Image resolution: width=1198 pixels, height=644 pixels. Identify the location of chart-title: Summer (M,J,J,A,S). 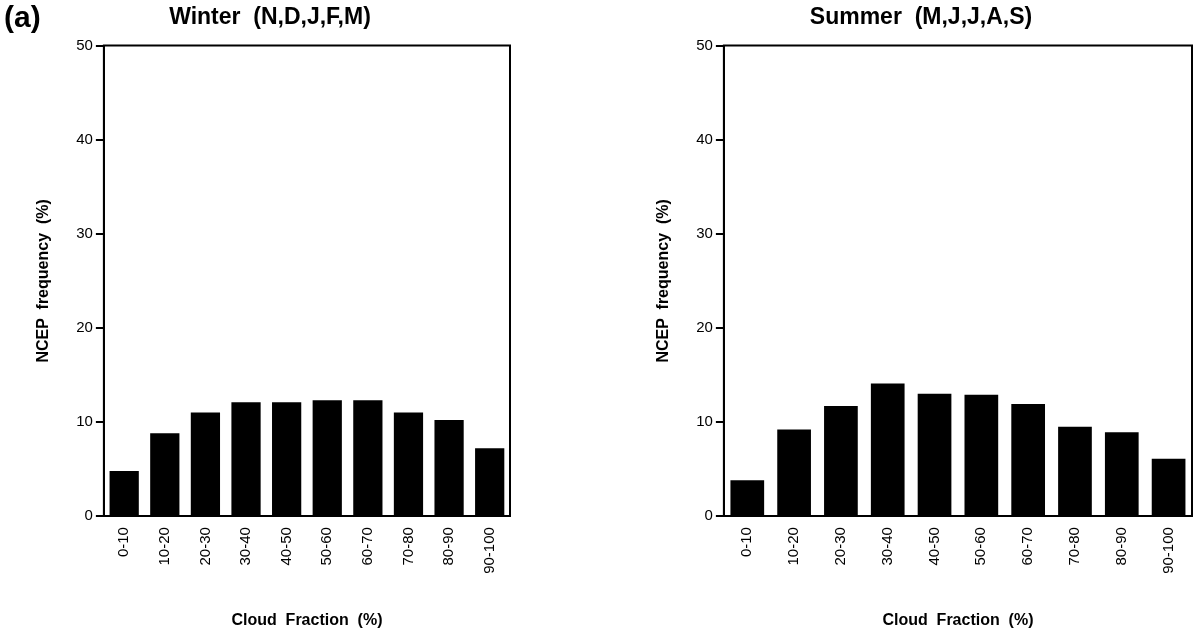
(921, 16).